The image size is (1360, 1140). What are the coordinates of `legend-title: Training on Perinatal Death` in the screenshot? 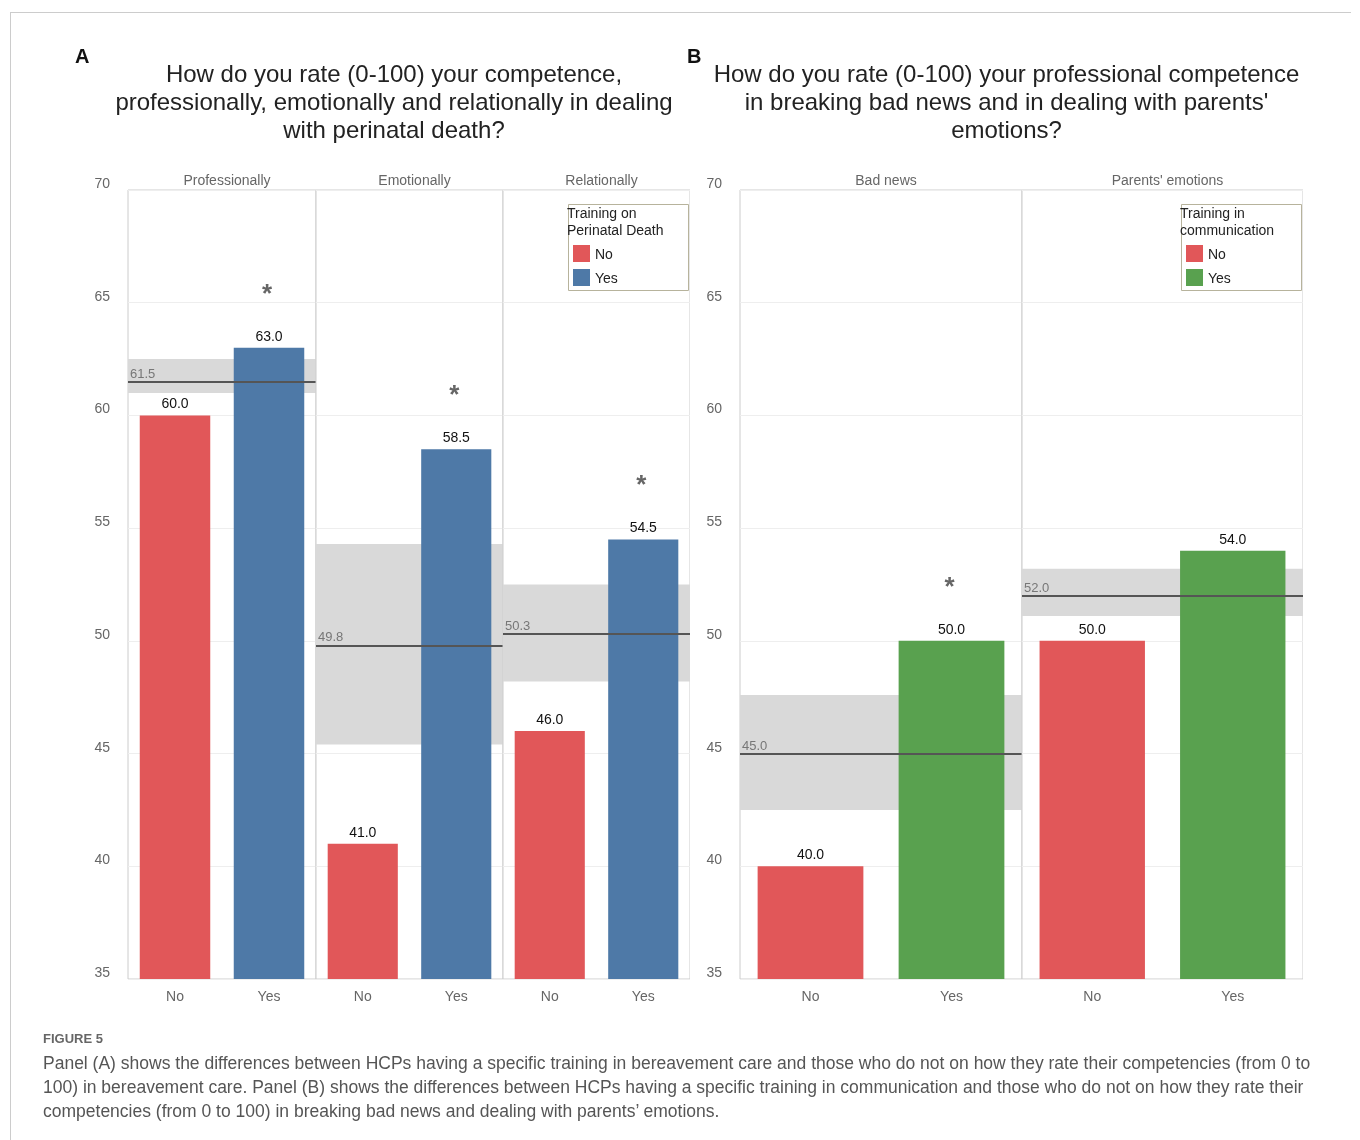 It's located at (615, 221).